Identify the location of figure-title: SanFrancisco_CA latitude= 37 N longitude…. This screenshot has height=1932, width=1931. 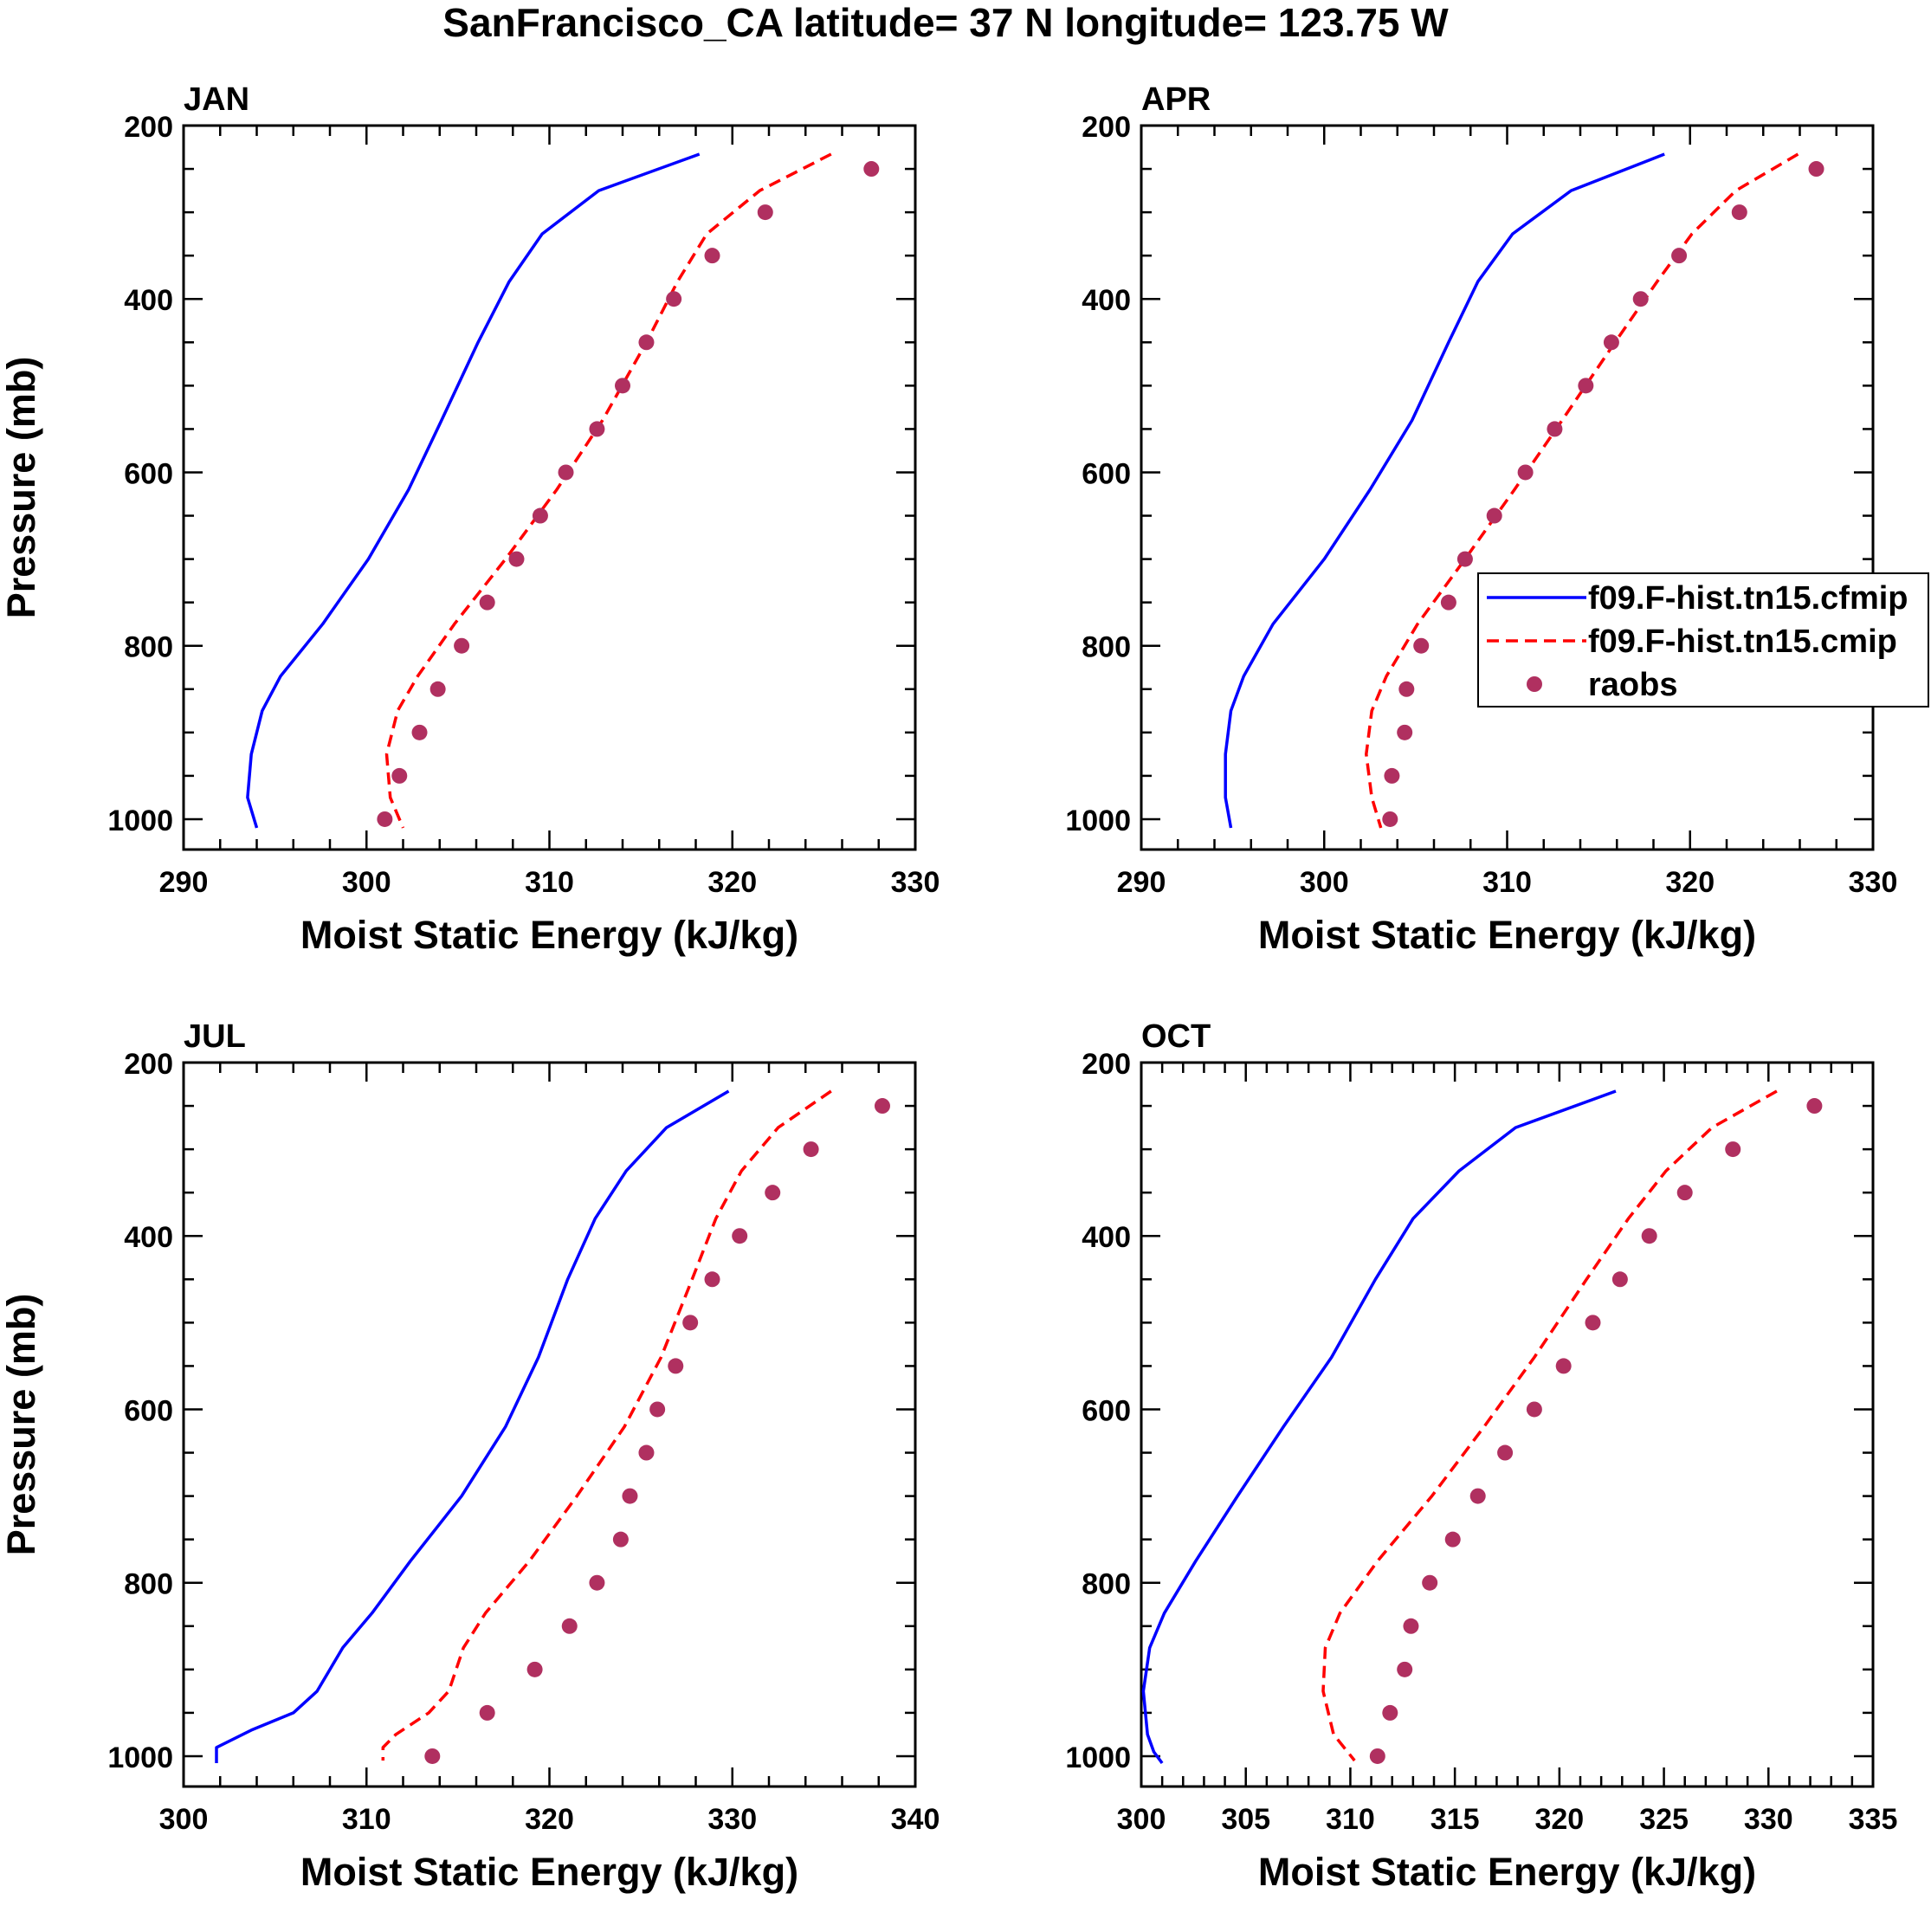
(945, 22).